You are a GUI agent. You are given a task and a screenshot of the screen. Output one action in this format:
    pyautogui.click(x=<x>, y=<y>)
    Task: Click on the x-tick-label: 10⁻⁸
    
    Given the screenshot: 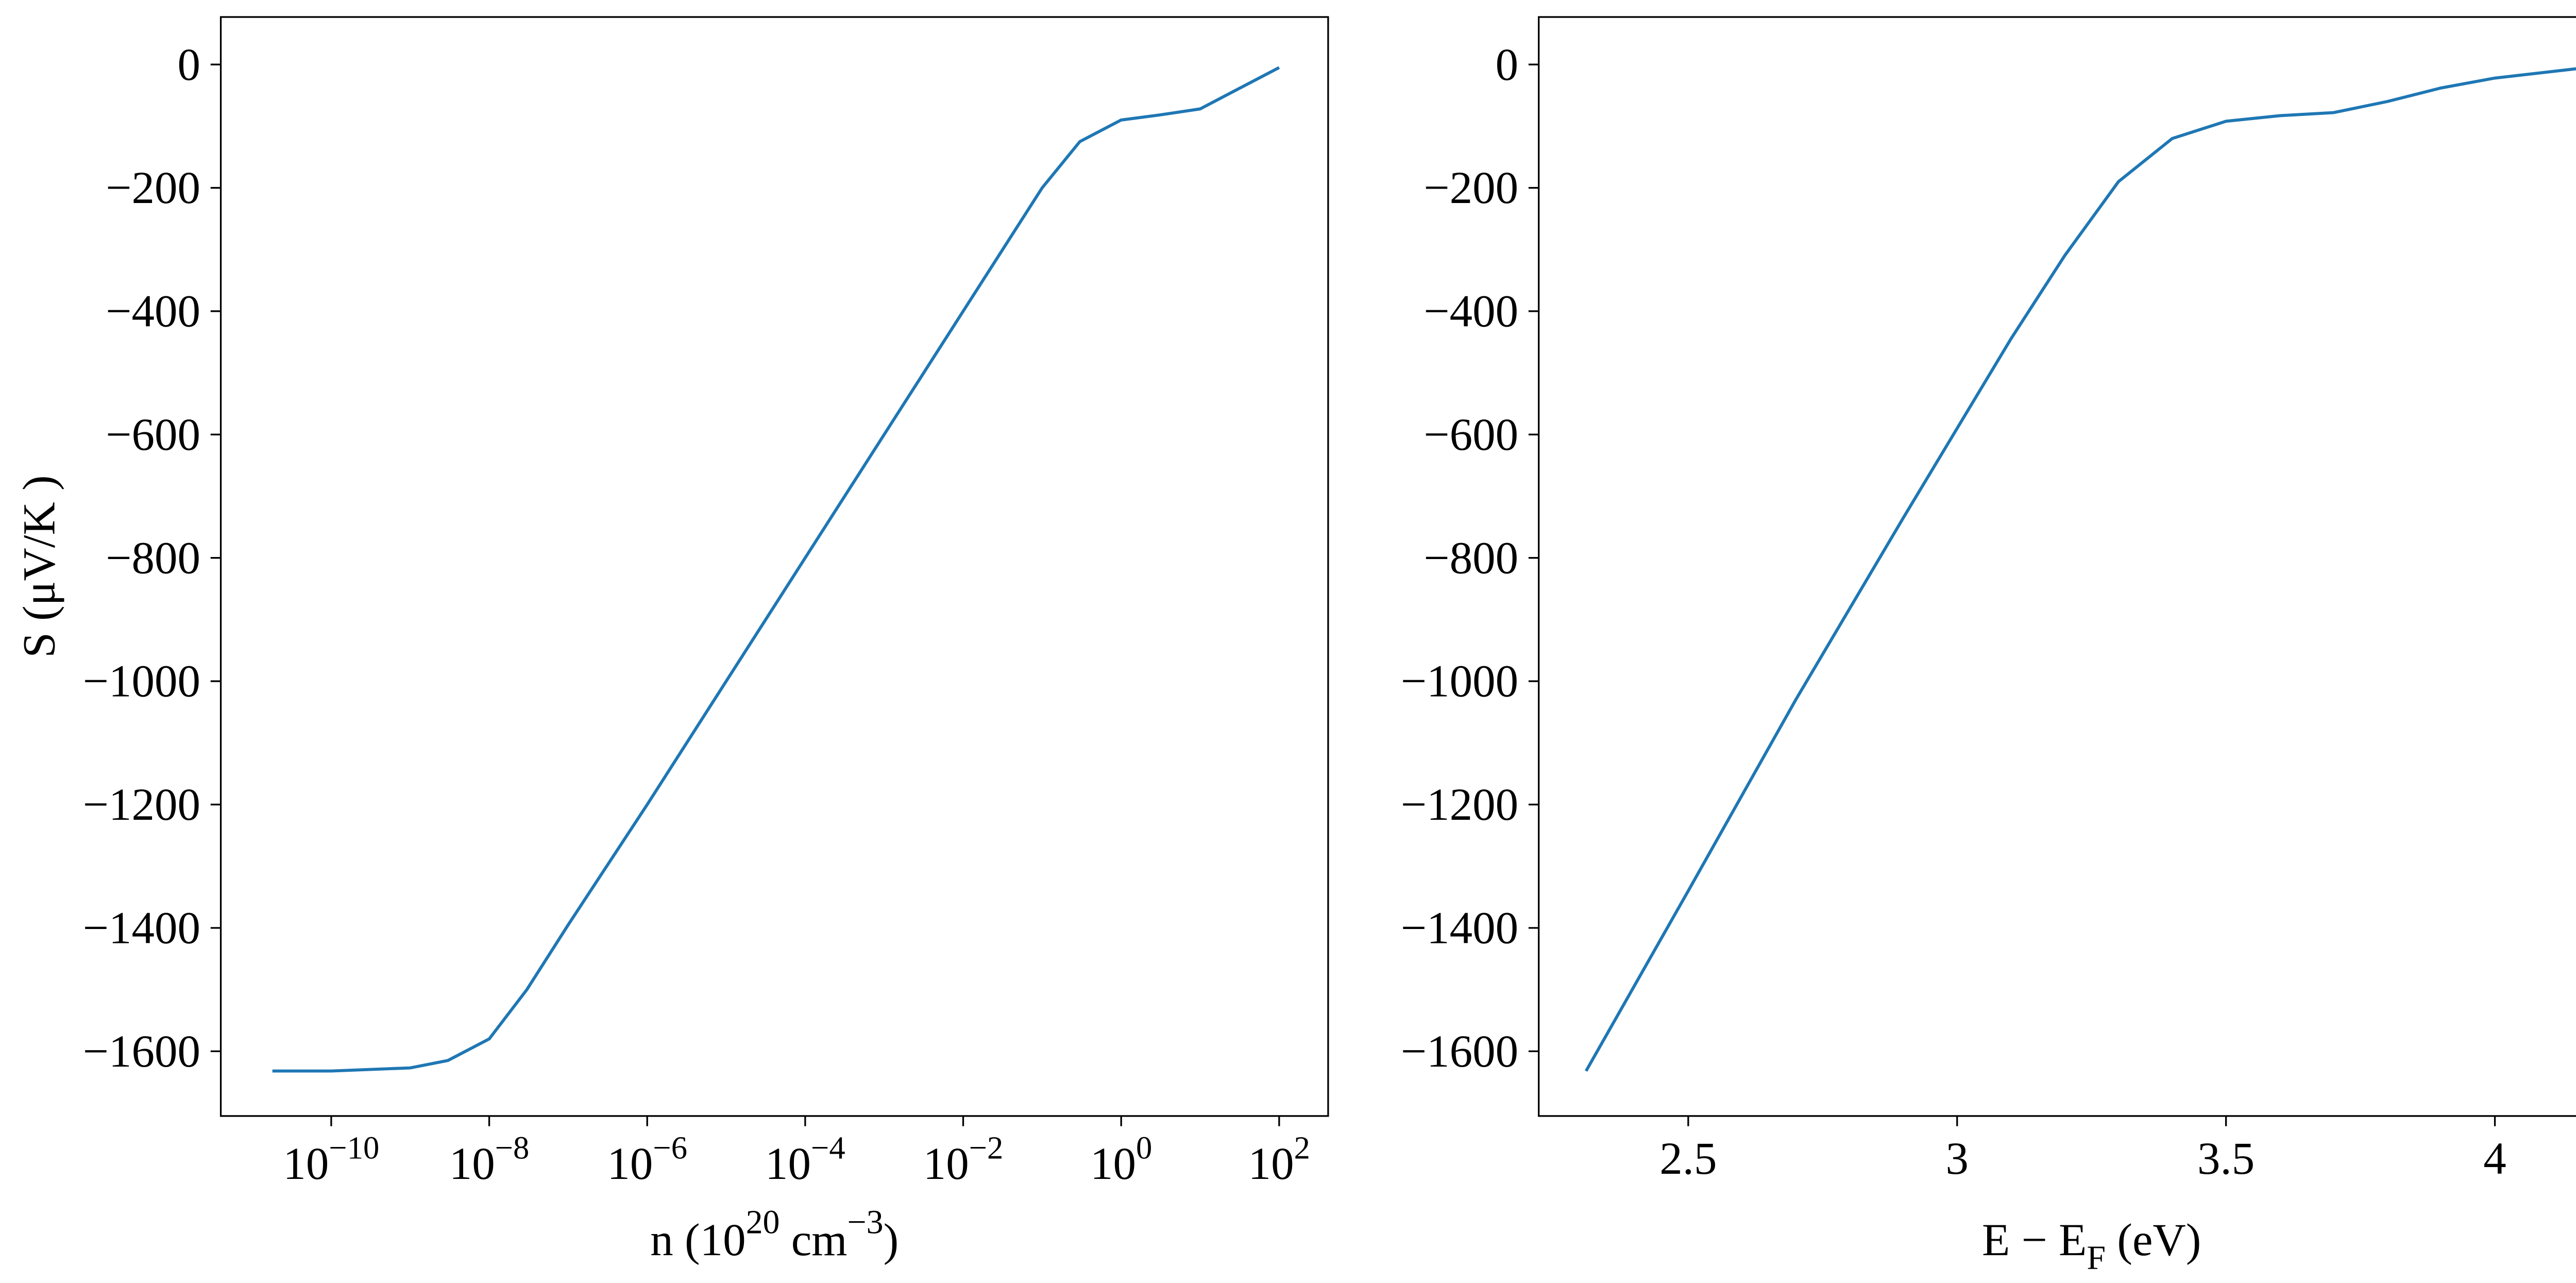 What is the action you would take?
    pyautogui.click(x=489, y=1159)
    